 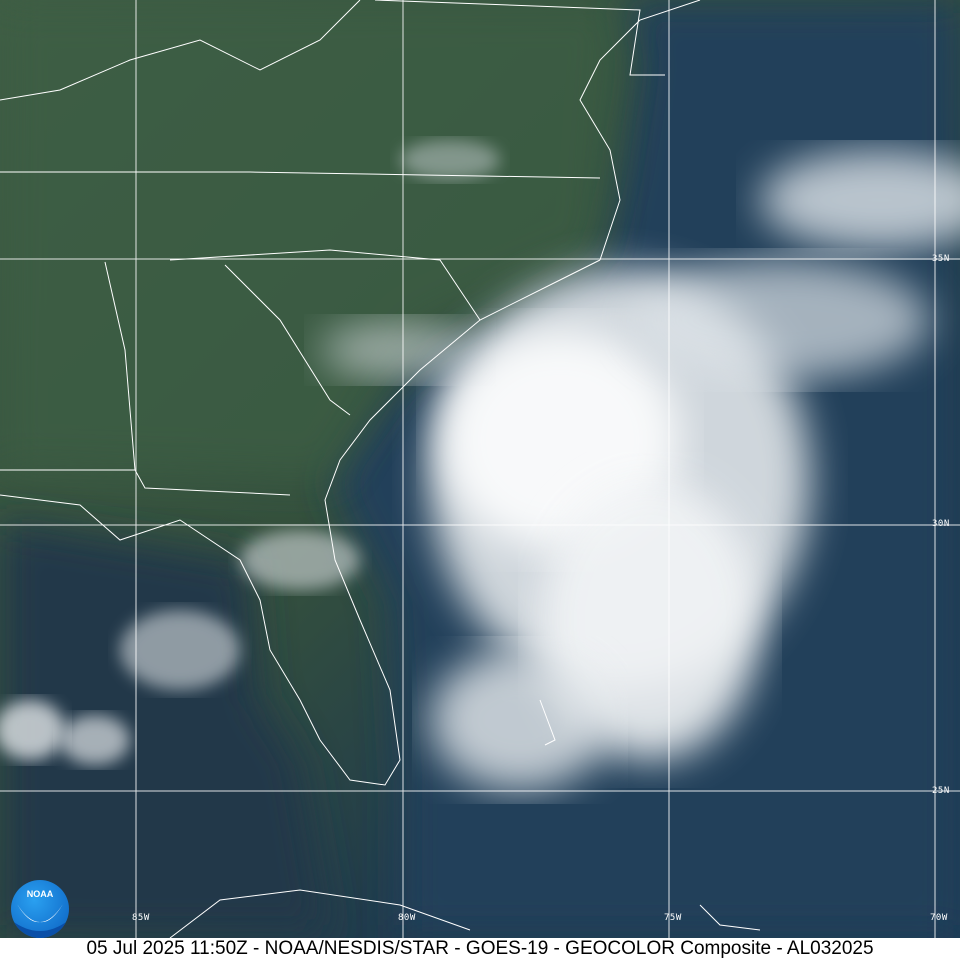 I want to click on latitude-label-35n: 35N, so click(x=941, y=259).